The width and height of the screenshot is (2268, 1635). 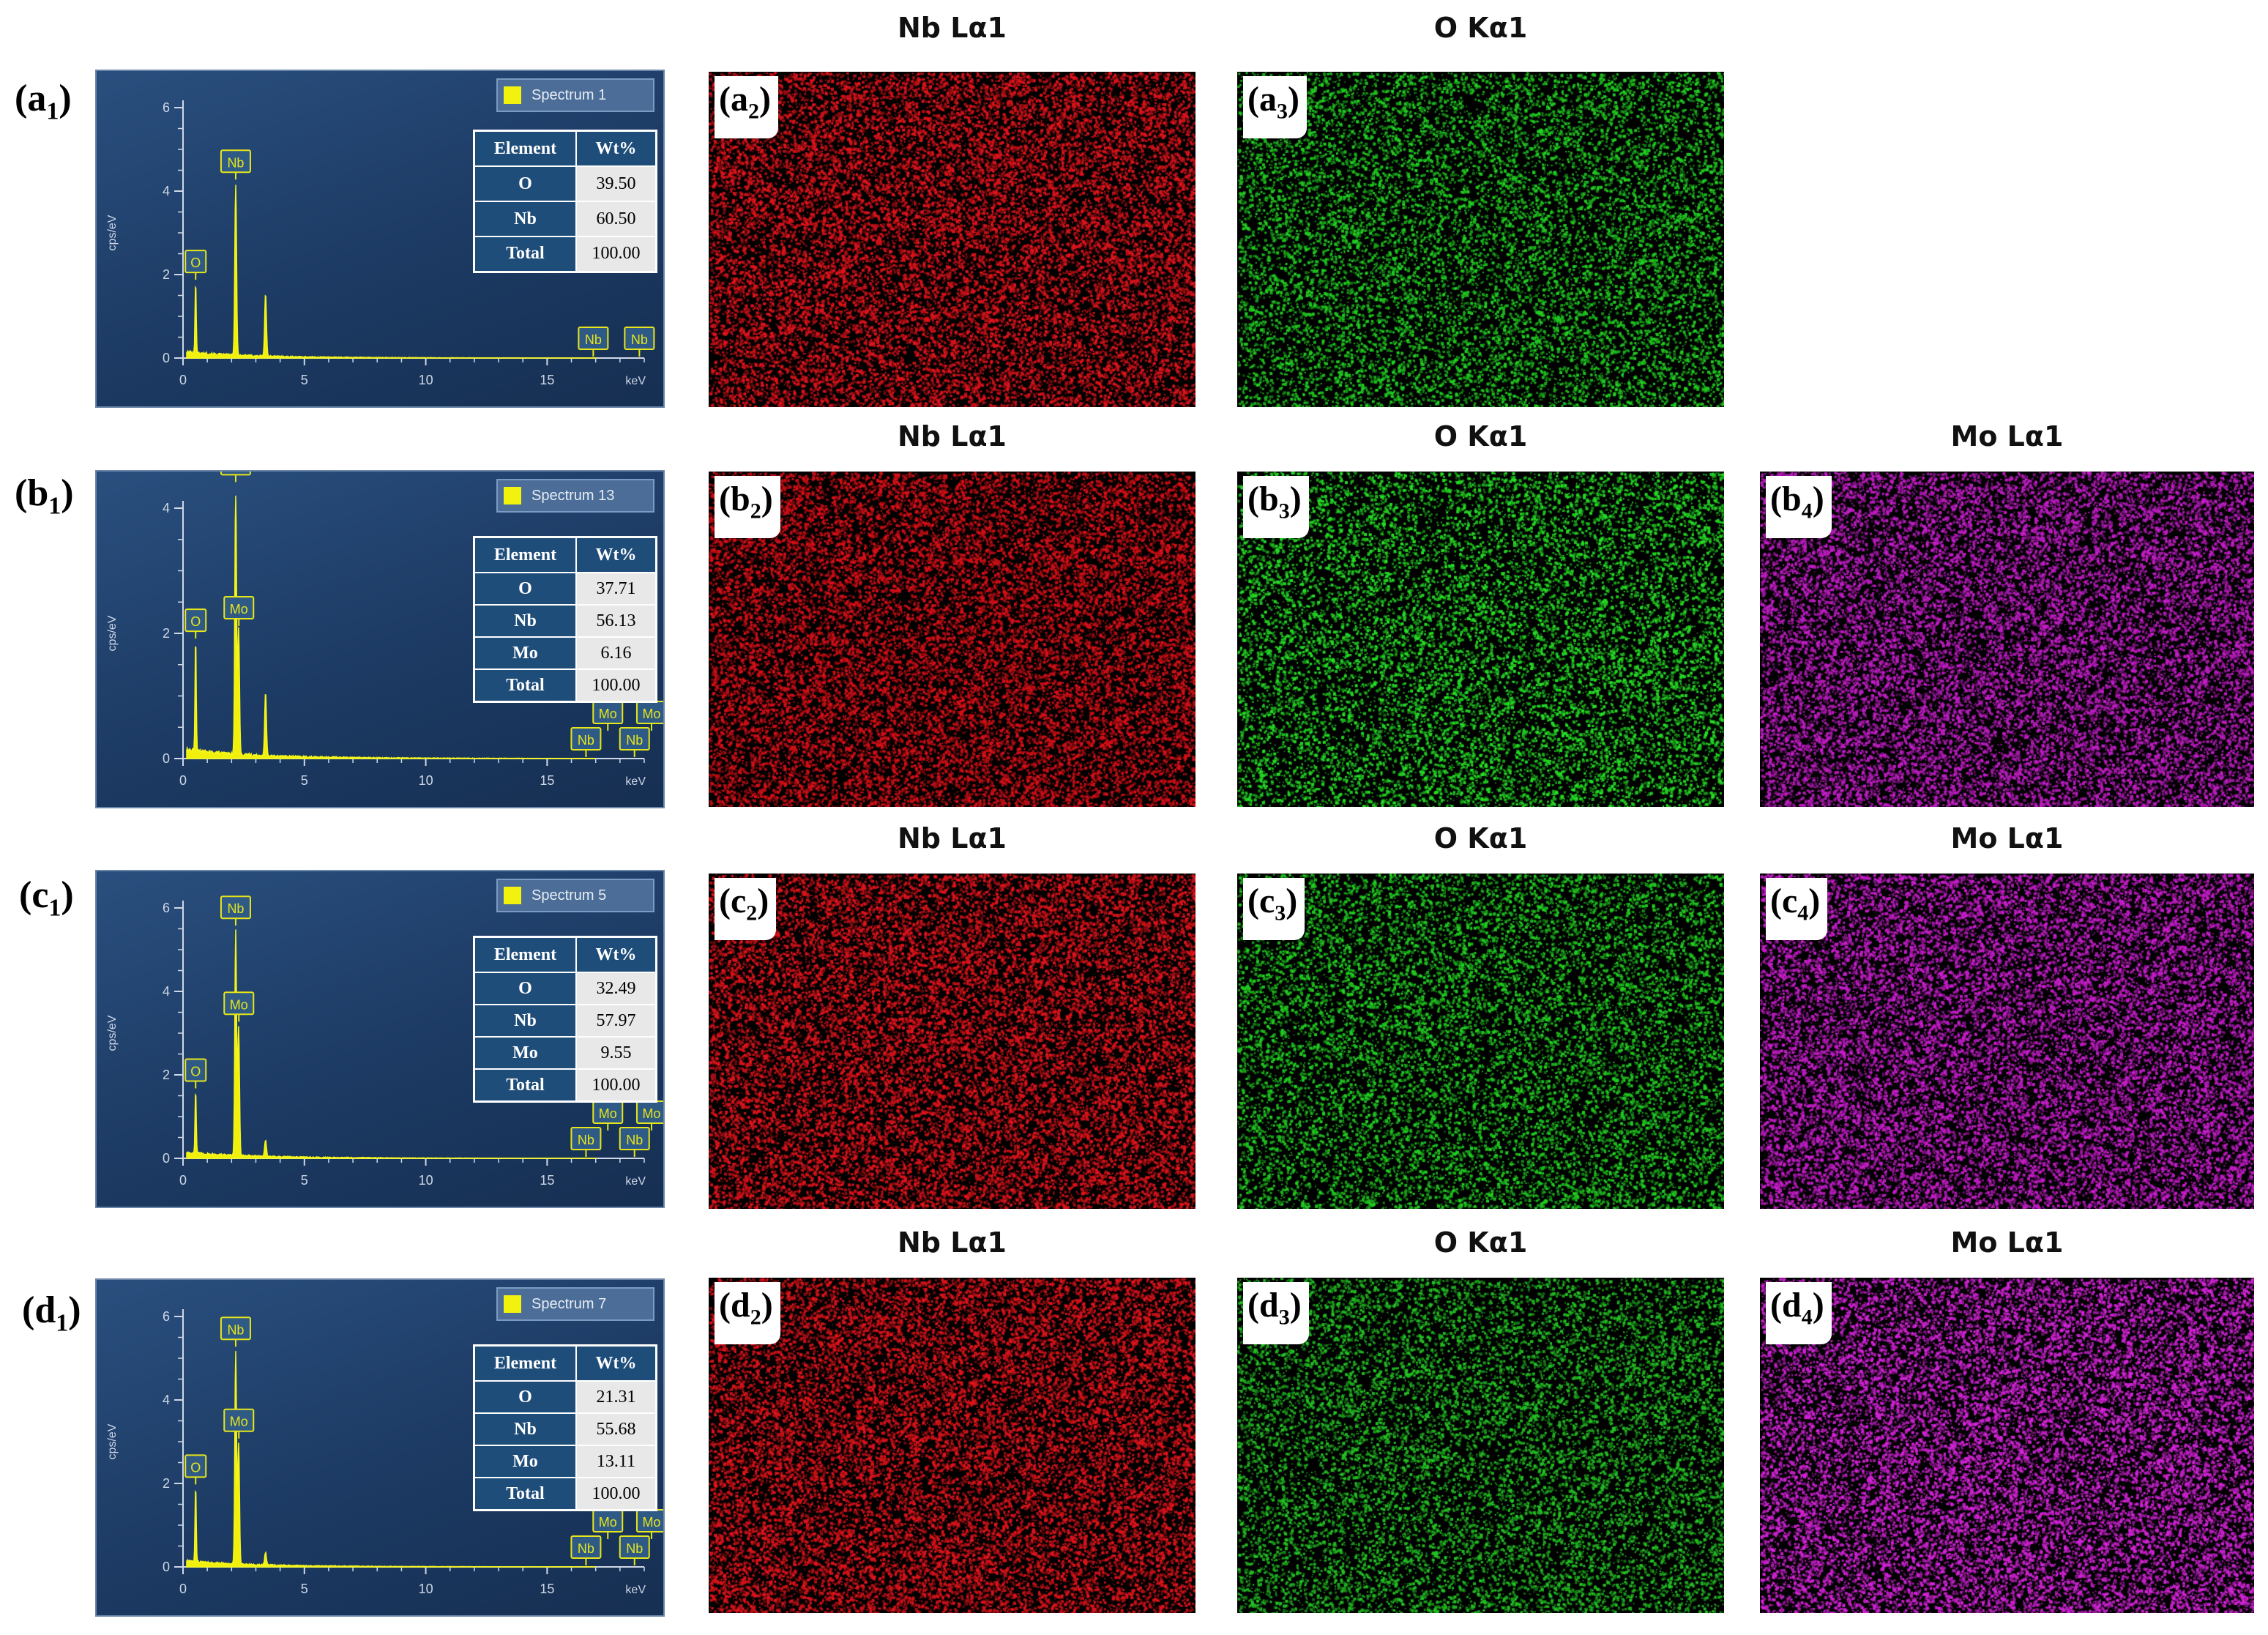 What do you see at coordinates (38, 493) in the screenshot?
I see `panel-letter: b` at bounding box center [38, 493].